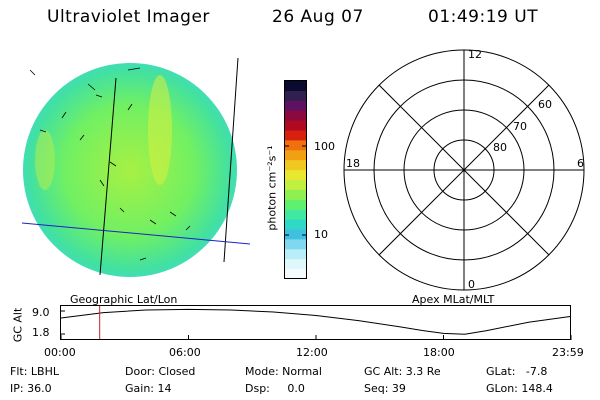 Image resolution: width=600 pixels, height=400 pixels. What do you see at coordinates (148, 388) in the screenshot?
I see `status-gain: Gain: 14` at bounding box center [148, 388].